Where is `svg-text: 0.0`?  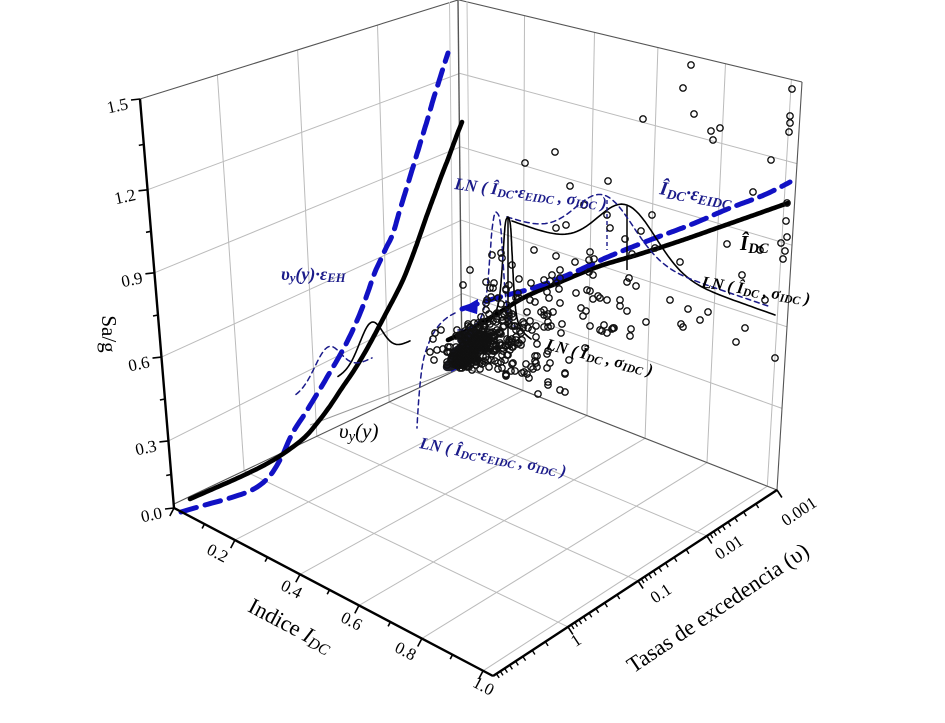
svg-text: 0.0 is located at coordinates (151, 514).